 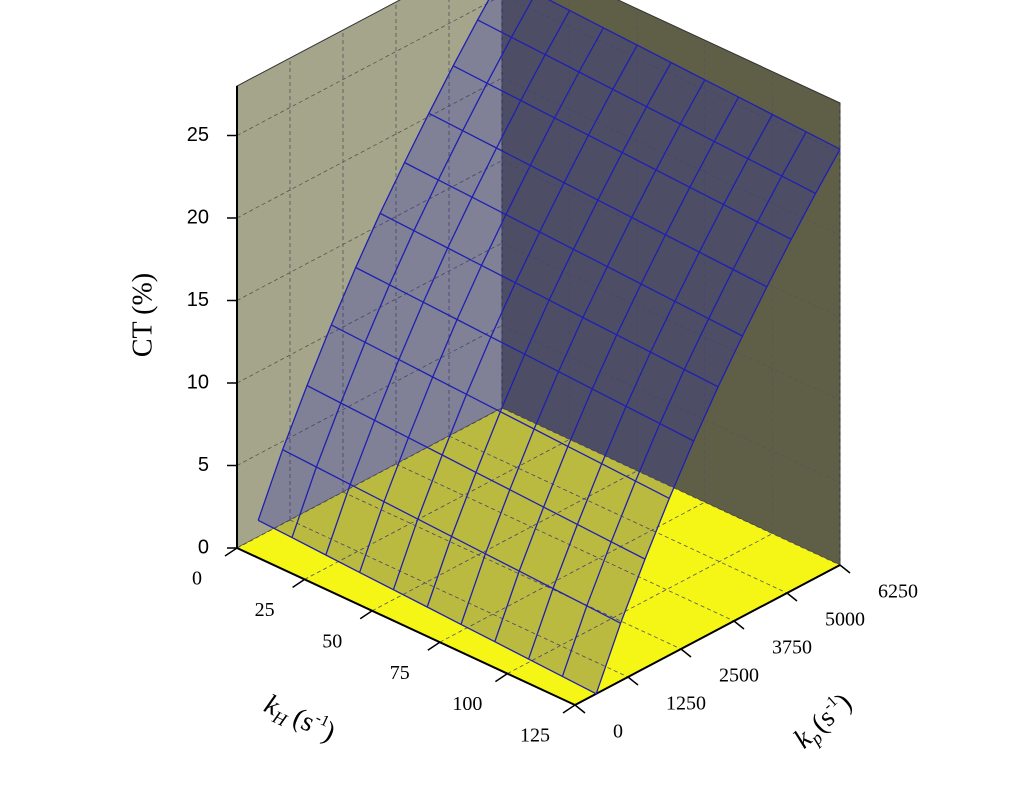 I want to click on x-axis-label: kH(s-1), so click(x=299, y=719).